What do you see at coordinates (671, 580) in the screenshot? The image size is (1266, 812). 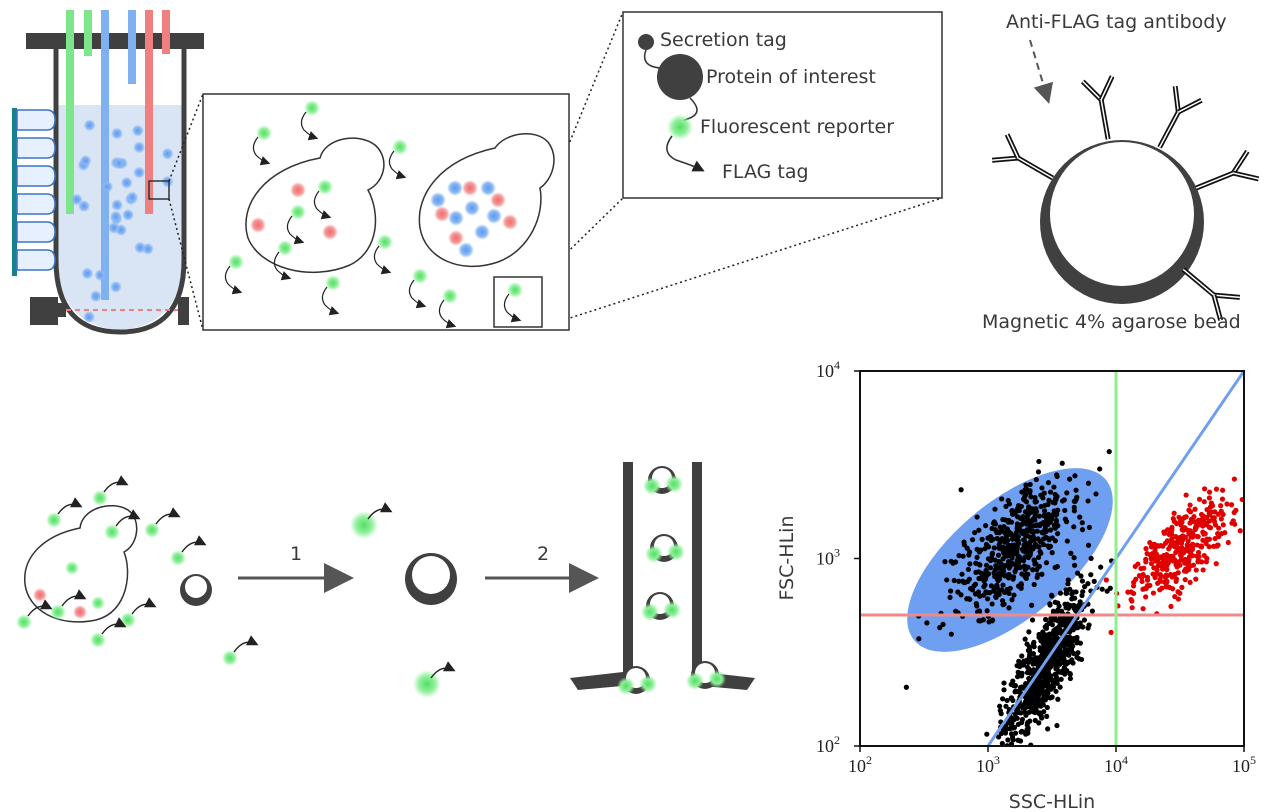 I see `column-beads` at bounding box center [671, 580].